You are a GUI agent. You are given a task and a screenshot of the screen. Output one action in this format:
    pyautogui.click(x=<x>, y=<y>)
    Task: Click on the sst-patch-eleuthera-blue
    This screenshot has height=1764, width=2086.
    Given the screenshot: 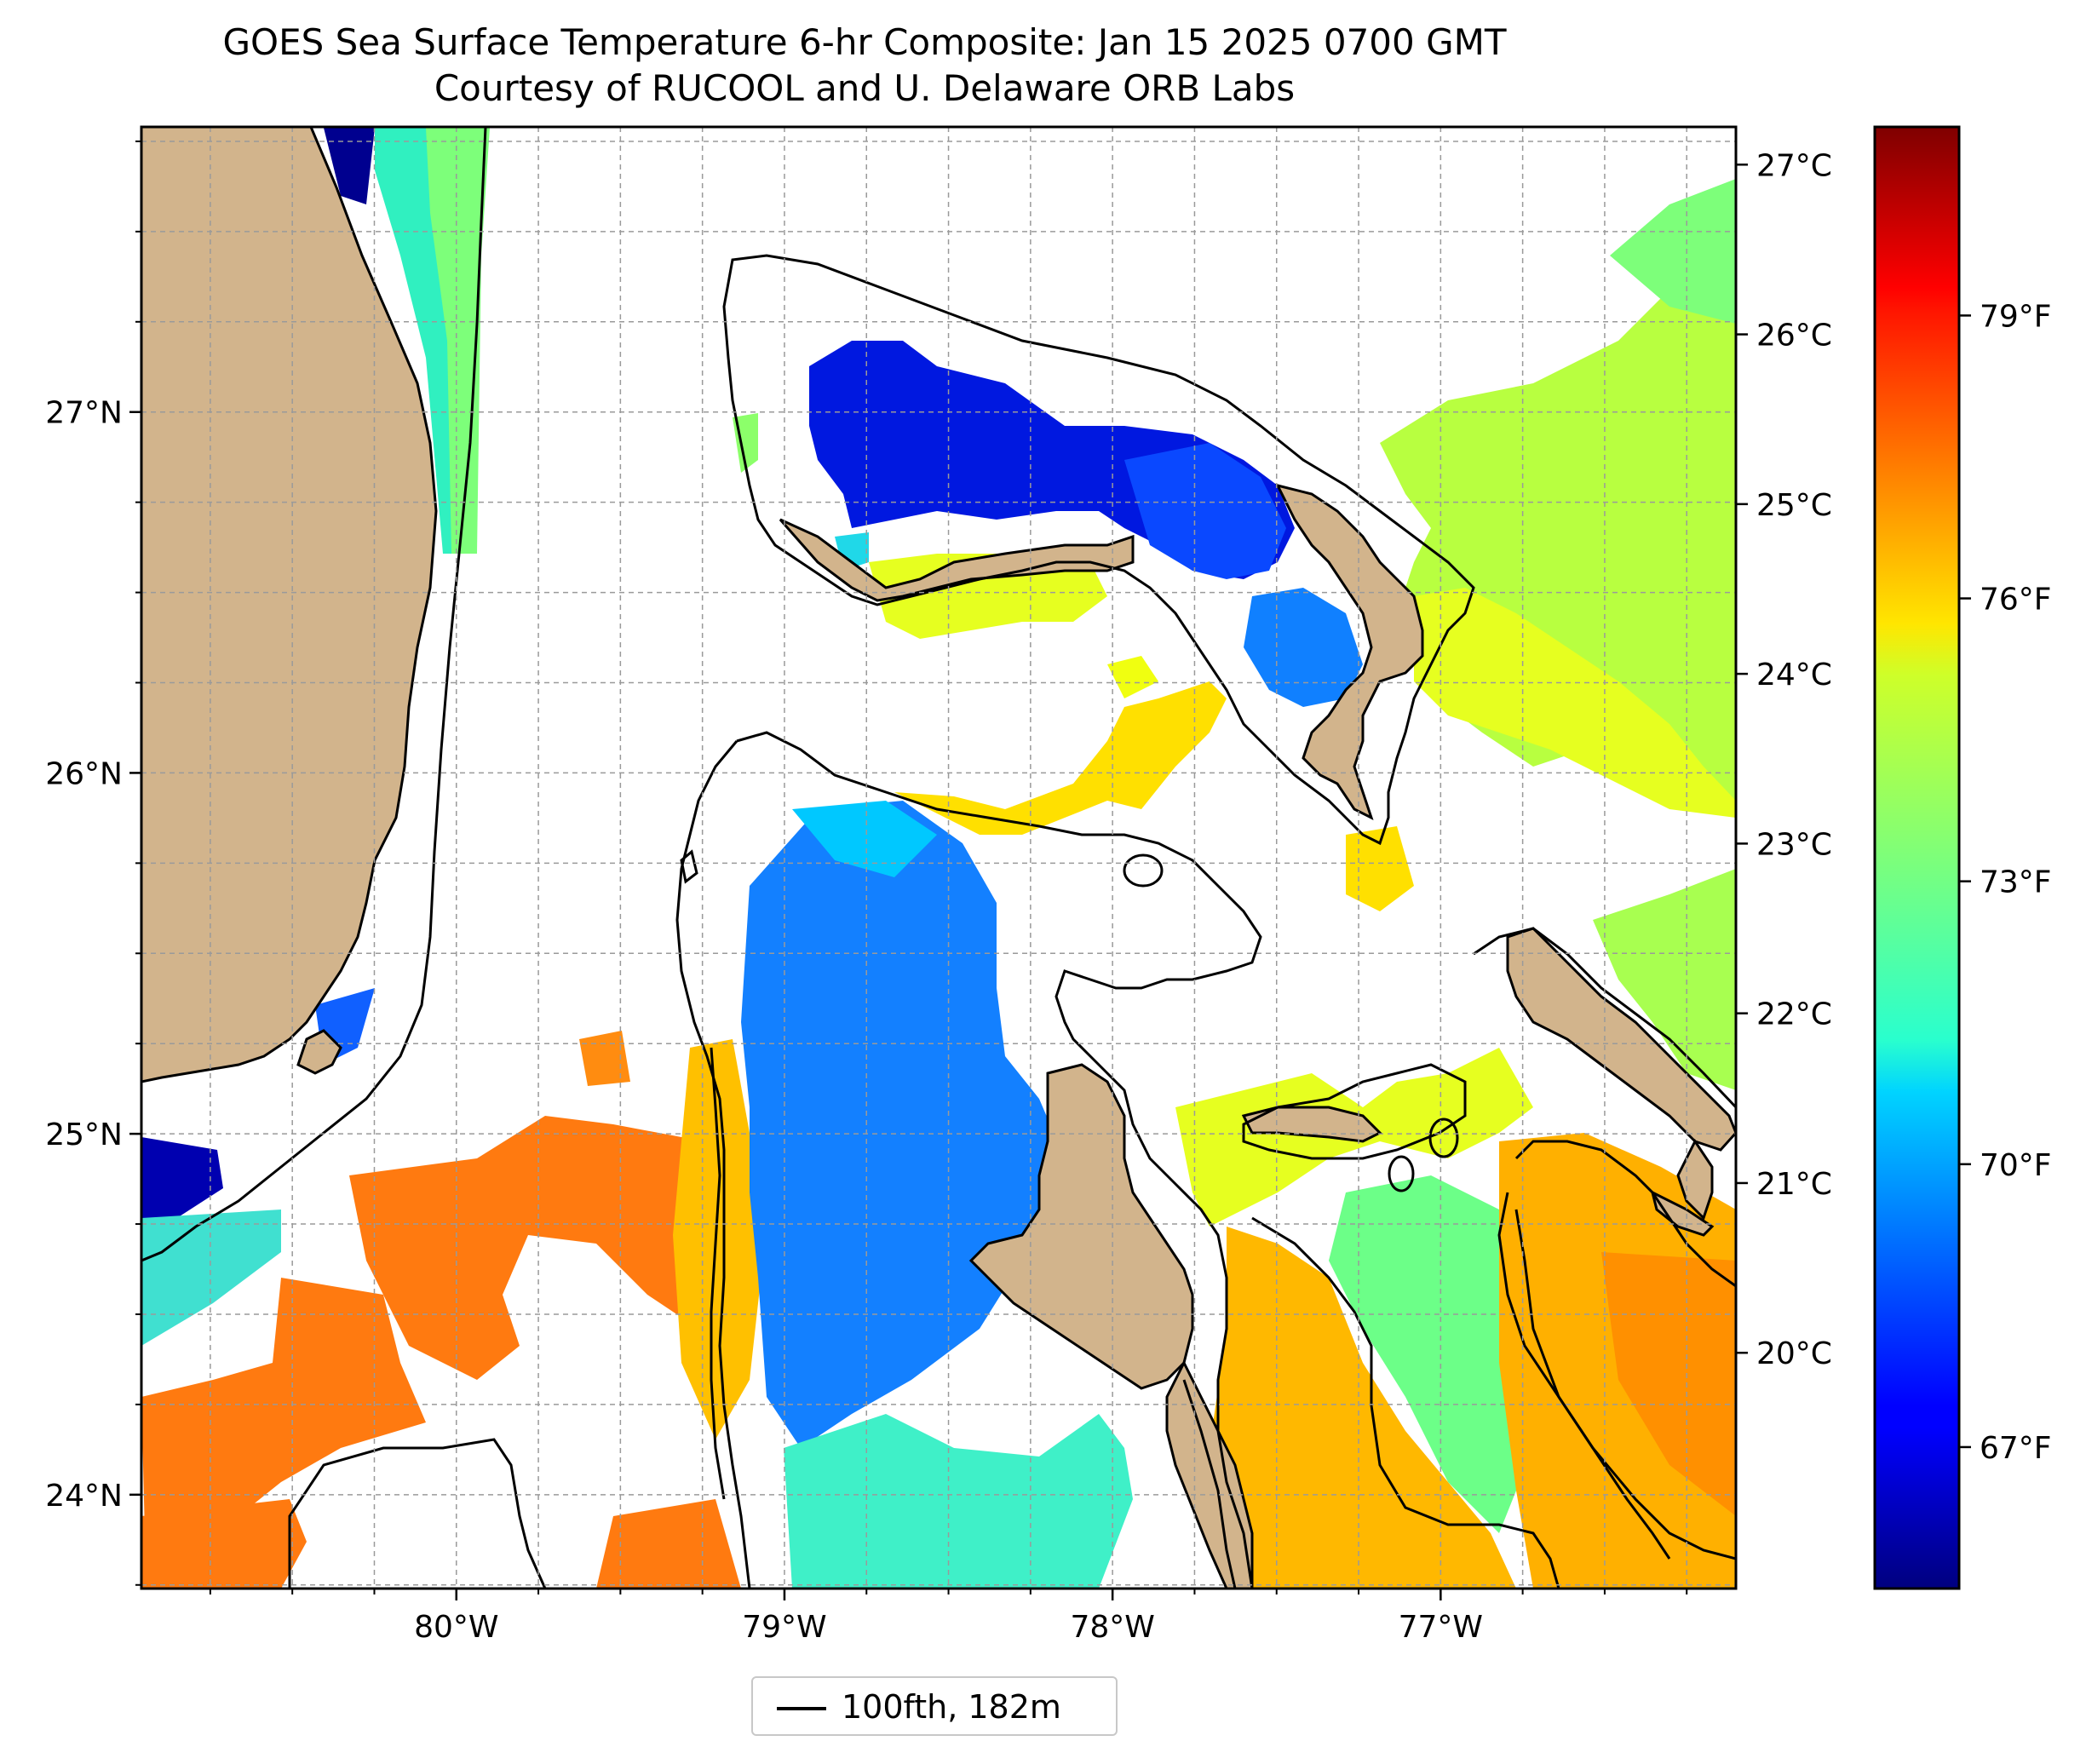 What is the action you would take?
    pyautogui.click(x=1303, y=647)
    